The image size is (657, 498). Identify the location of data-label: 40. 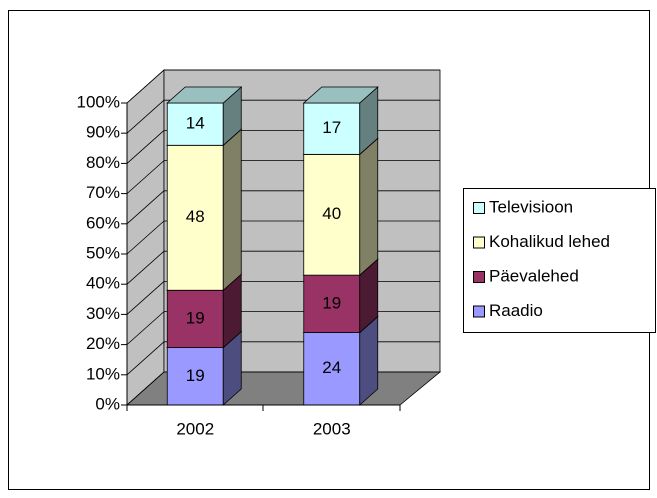
(331, 213).